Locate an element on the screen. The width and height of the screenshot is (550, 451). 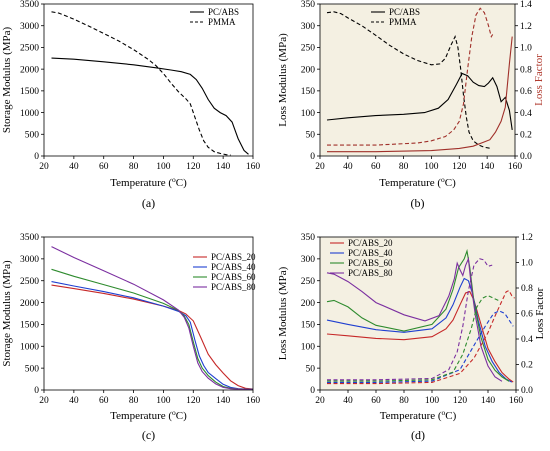
y-tick-label: 3000 is located at coordinates (29, 260).